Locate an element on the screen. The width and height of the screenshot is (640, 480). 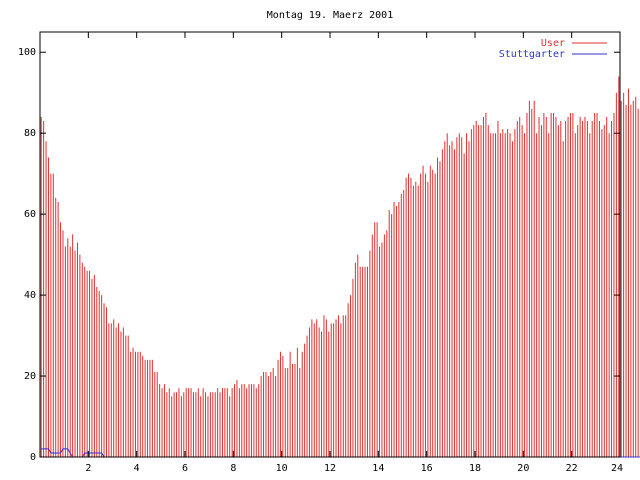
legend: User Stuttgarter is located at coordinates (553, 49).